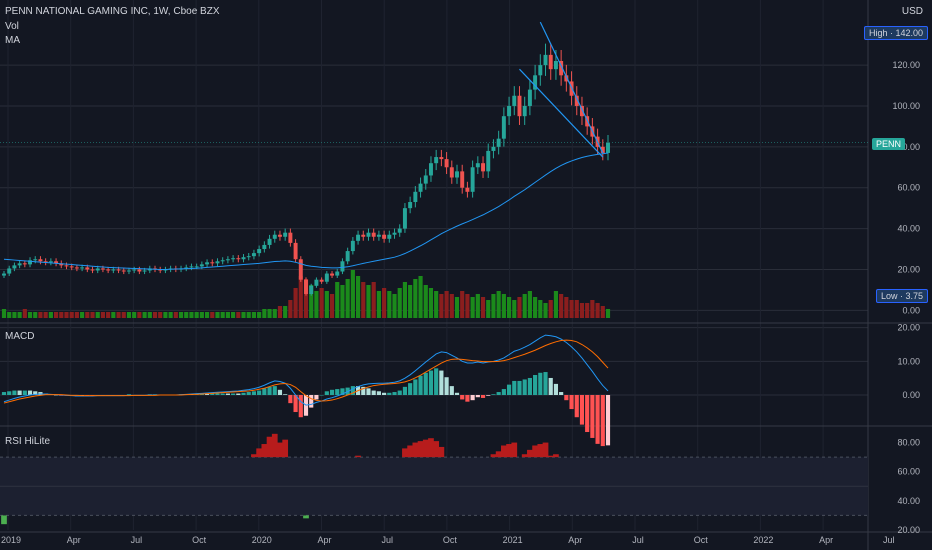 This screenshot has width=932, height=550. What do you see at coordinates (12, 26) in the screenshot?
I see `volume-indicator-label: Vol` at bounding box center [12, 26].